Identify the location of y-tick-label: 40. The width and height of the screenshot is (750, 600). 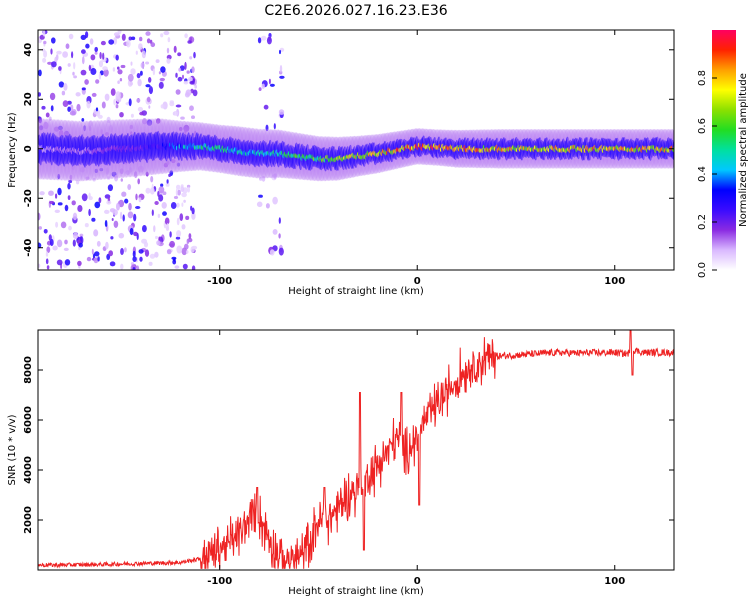
(28, 50).